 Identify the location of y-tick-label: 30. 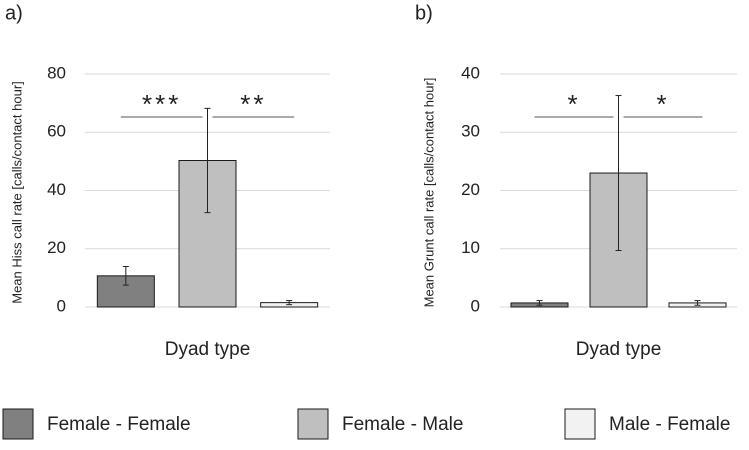
(470, 131).